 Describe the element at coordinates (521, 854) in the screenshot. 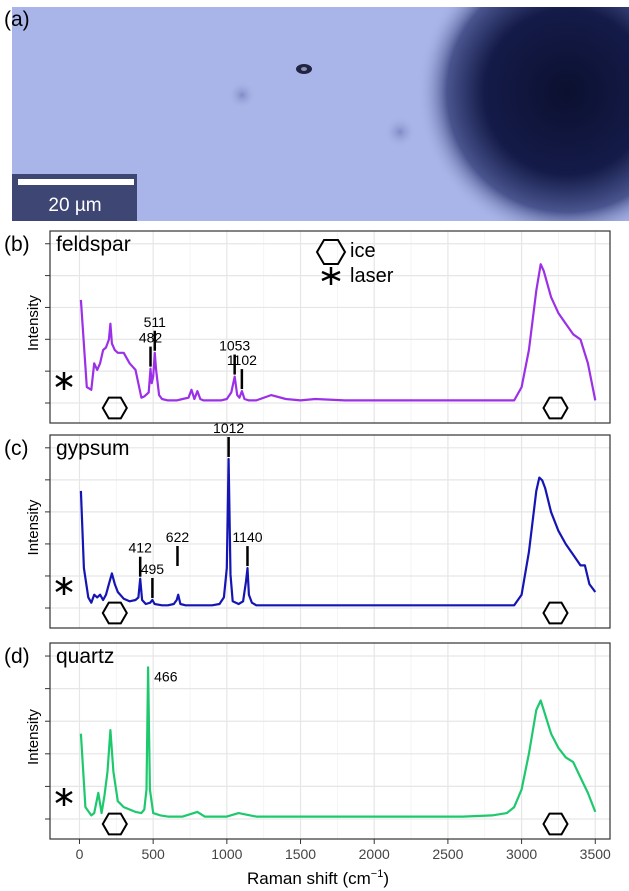

I see `x-tick-label: 3000` at that location.